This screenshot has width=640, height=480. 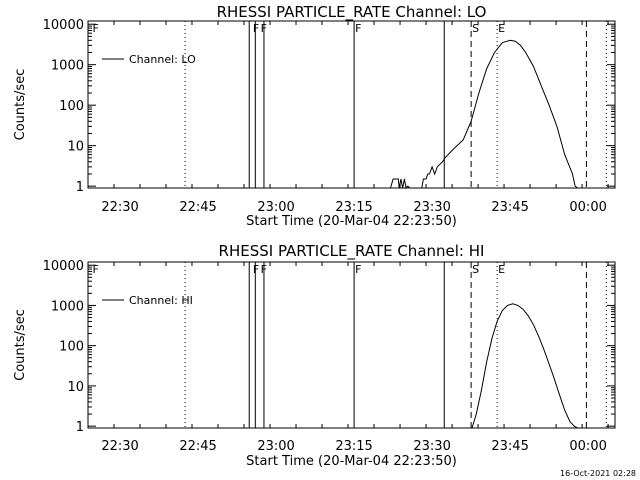 What do you see at coordinates (352, 251) in the screenshot?
I see `chart-title: RHESSI PARTICLE_RATE Channel: HI` at bounding box center [352, 251].